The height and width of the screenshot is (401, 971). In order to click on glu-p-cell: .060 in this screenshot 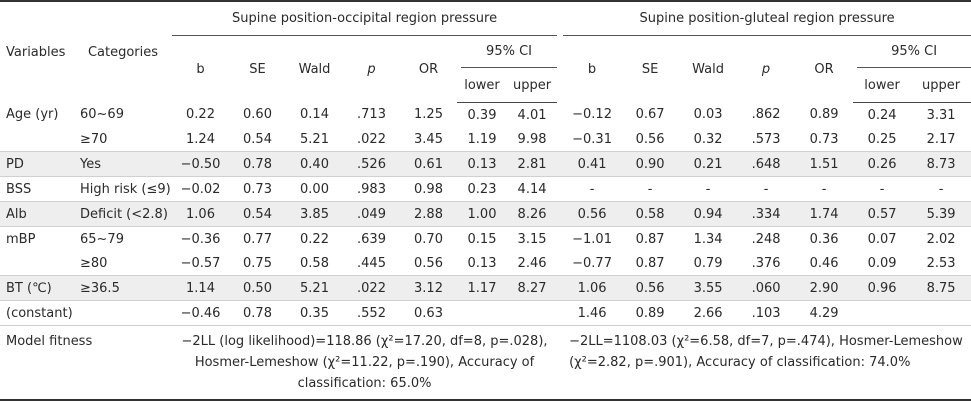, I will do `click(766, 288)`.